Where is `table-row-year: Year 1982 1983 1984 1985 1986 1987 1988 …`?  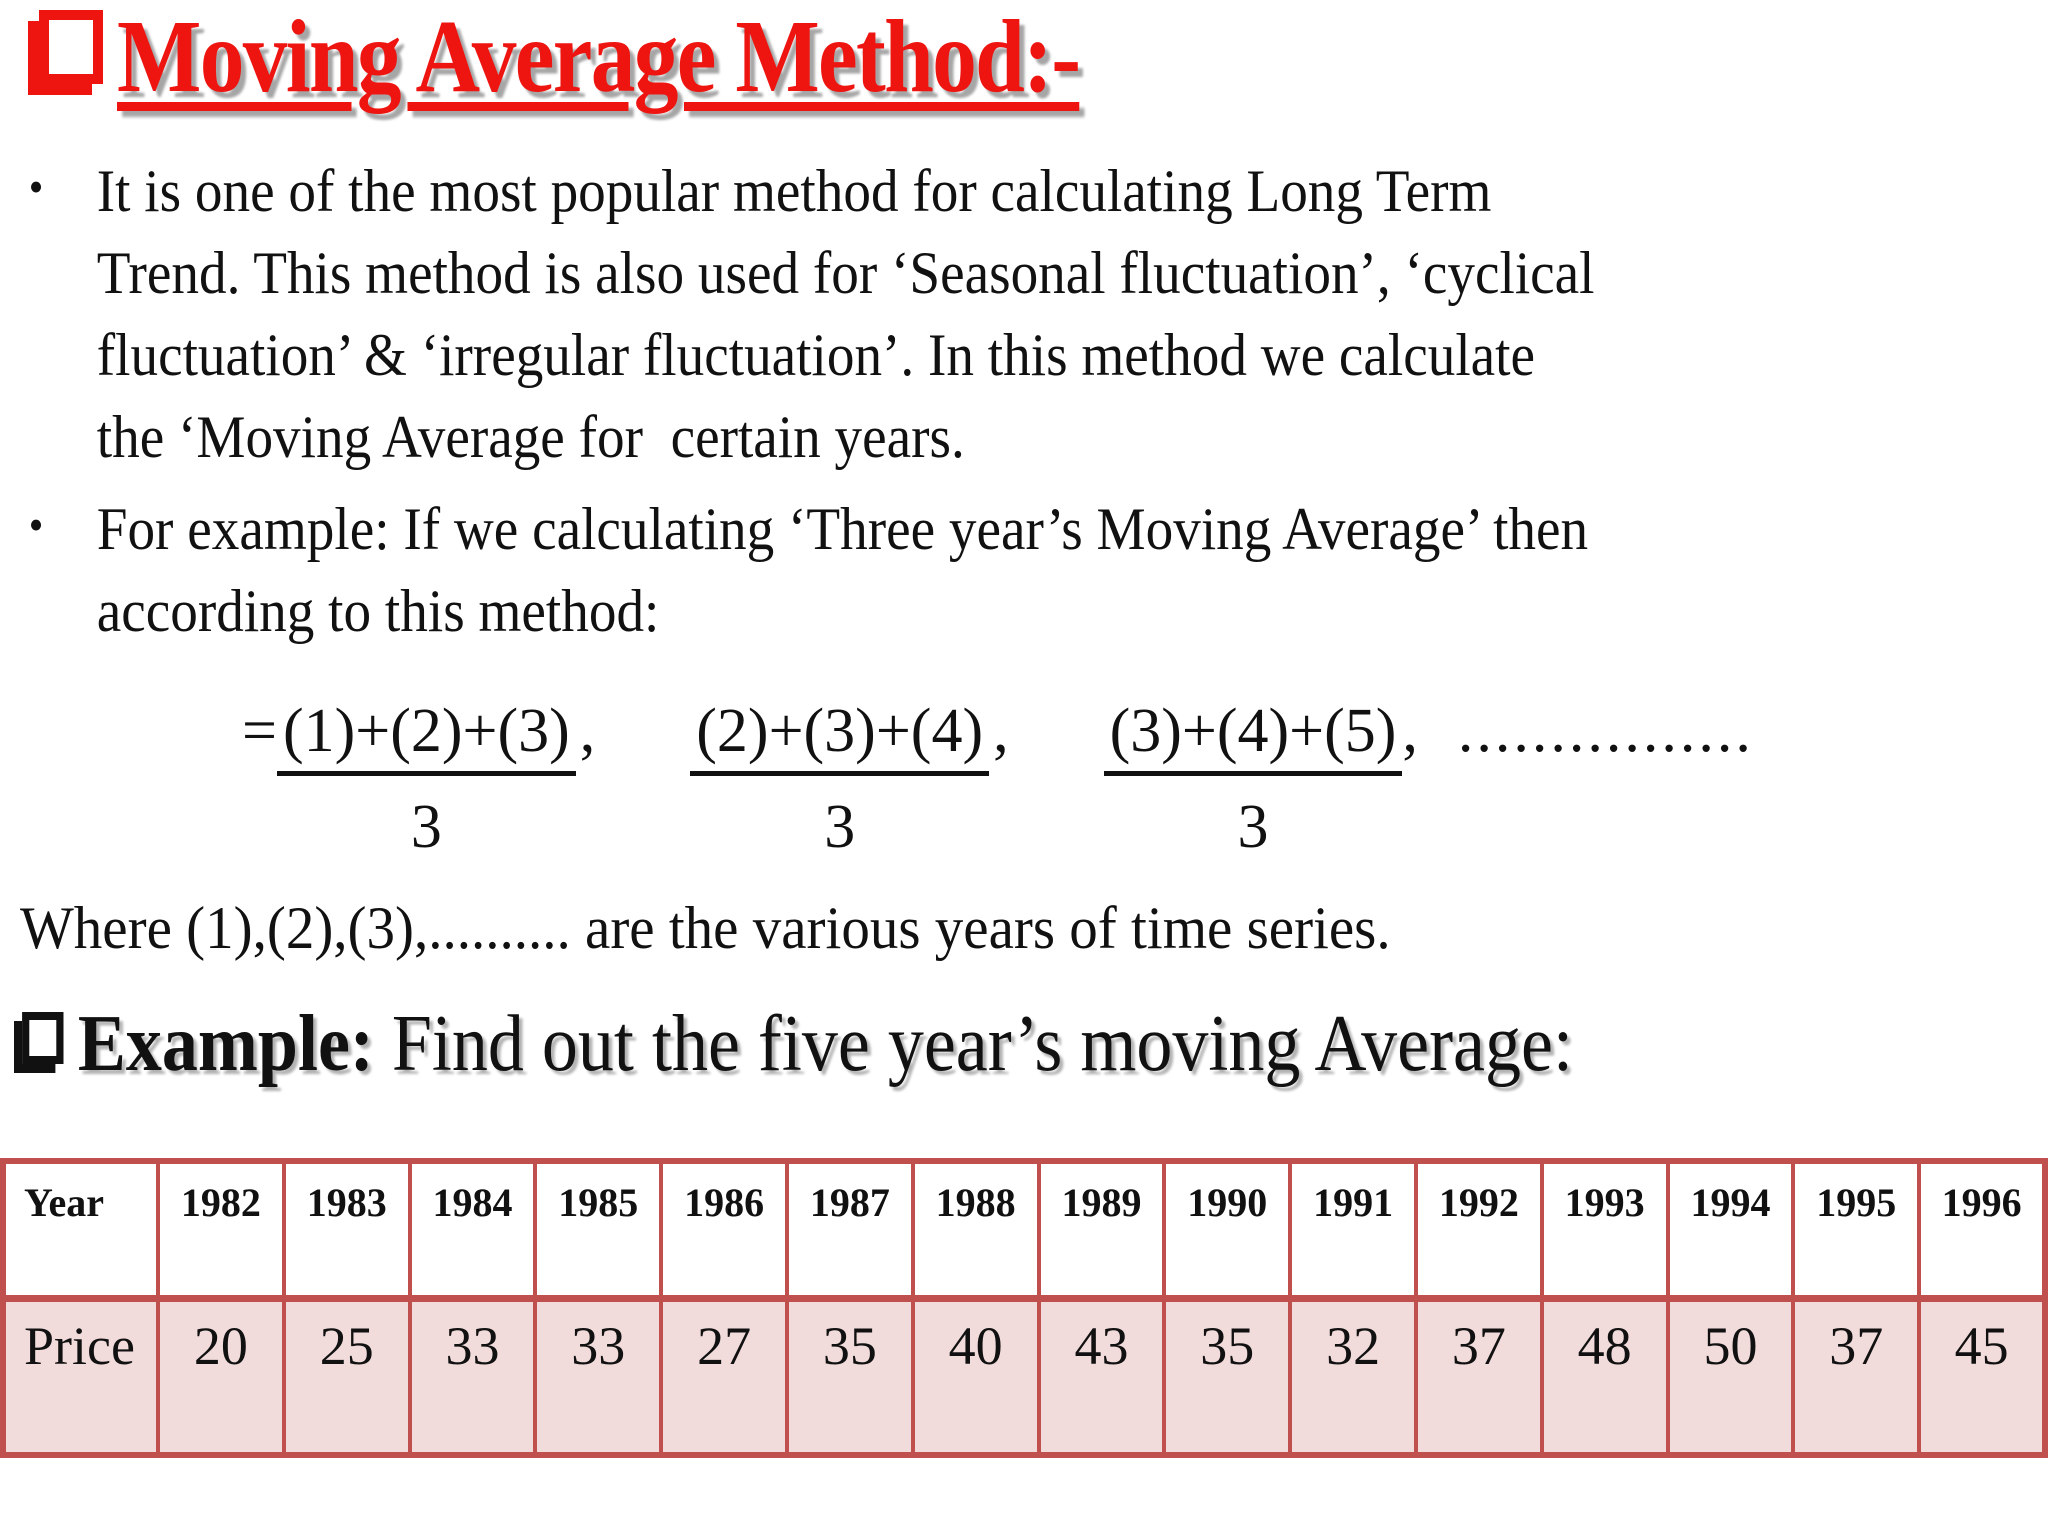
table-row-year: Year 1982 1983 1984 1985 1986 1987 1988 … is located at coordinates (1024, 1229).